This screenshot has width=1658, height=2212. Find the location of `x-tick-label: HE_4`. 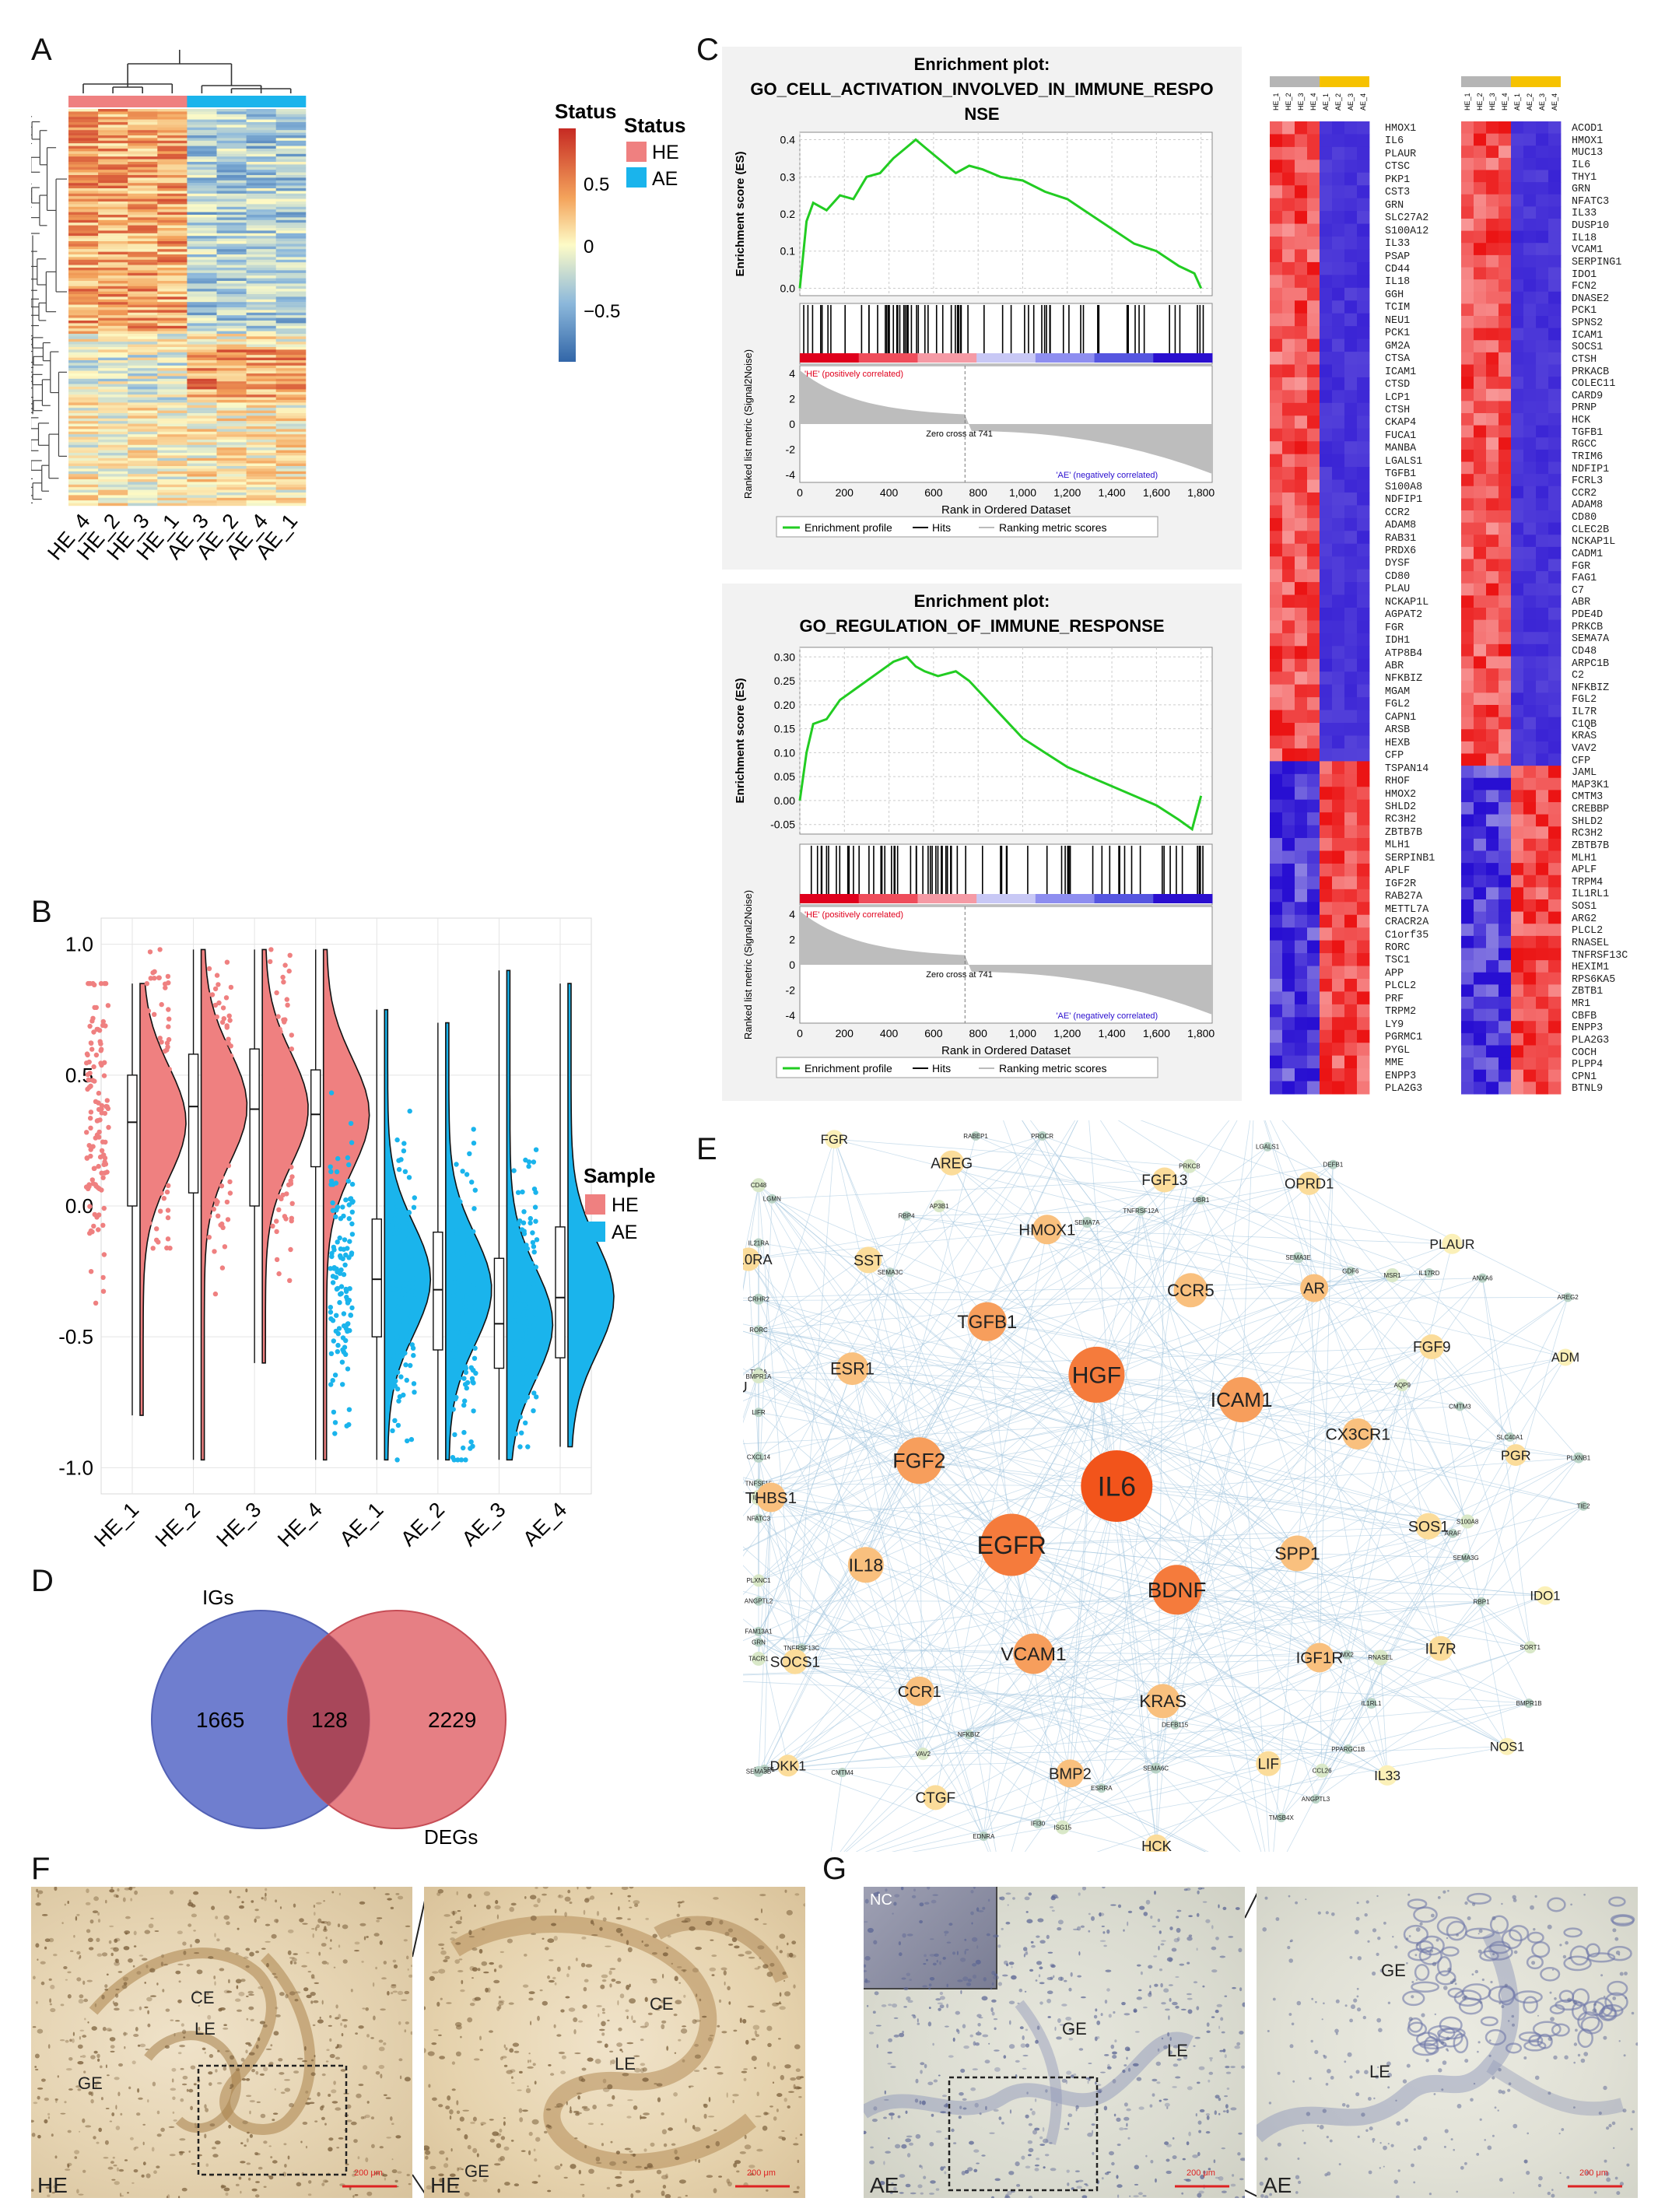

x-tick-label: HE_4 is located at coordinates (300, 1524).